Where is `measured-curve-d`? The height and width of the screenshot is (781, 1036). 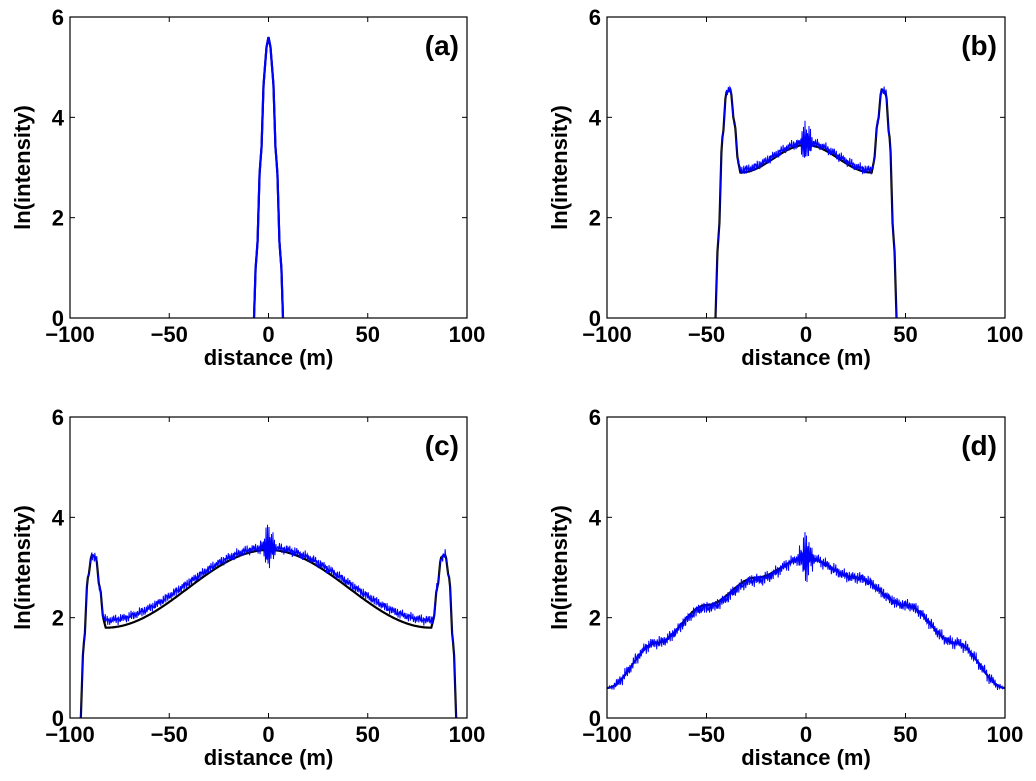
measured-curve-d is located at coordinates (806, 611).